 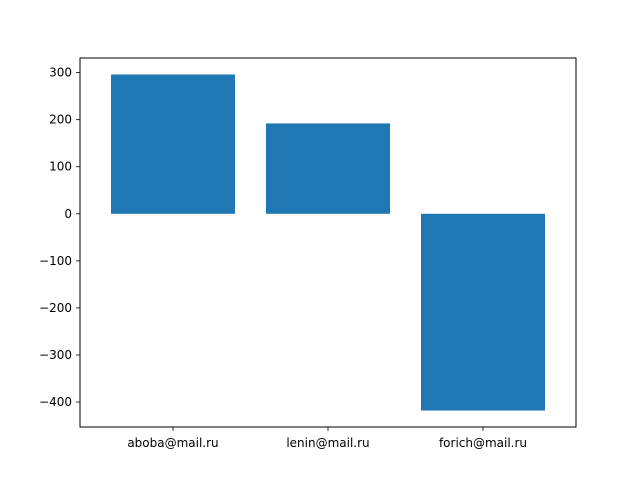 I want to click on x-tick-label: forich@mail.ru, so click(x=483, y=443).